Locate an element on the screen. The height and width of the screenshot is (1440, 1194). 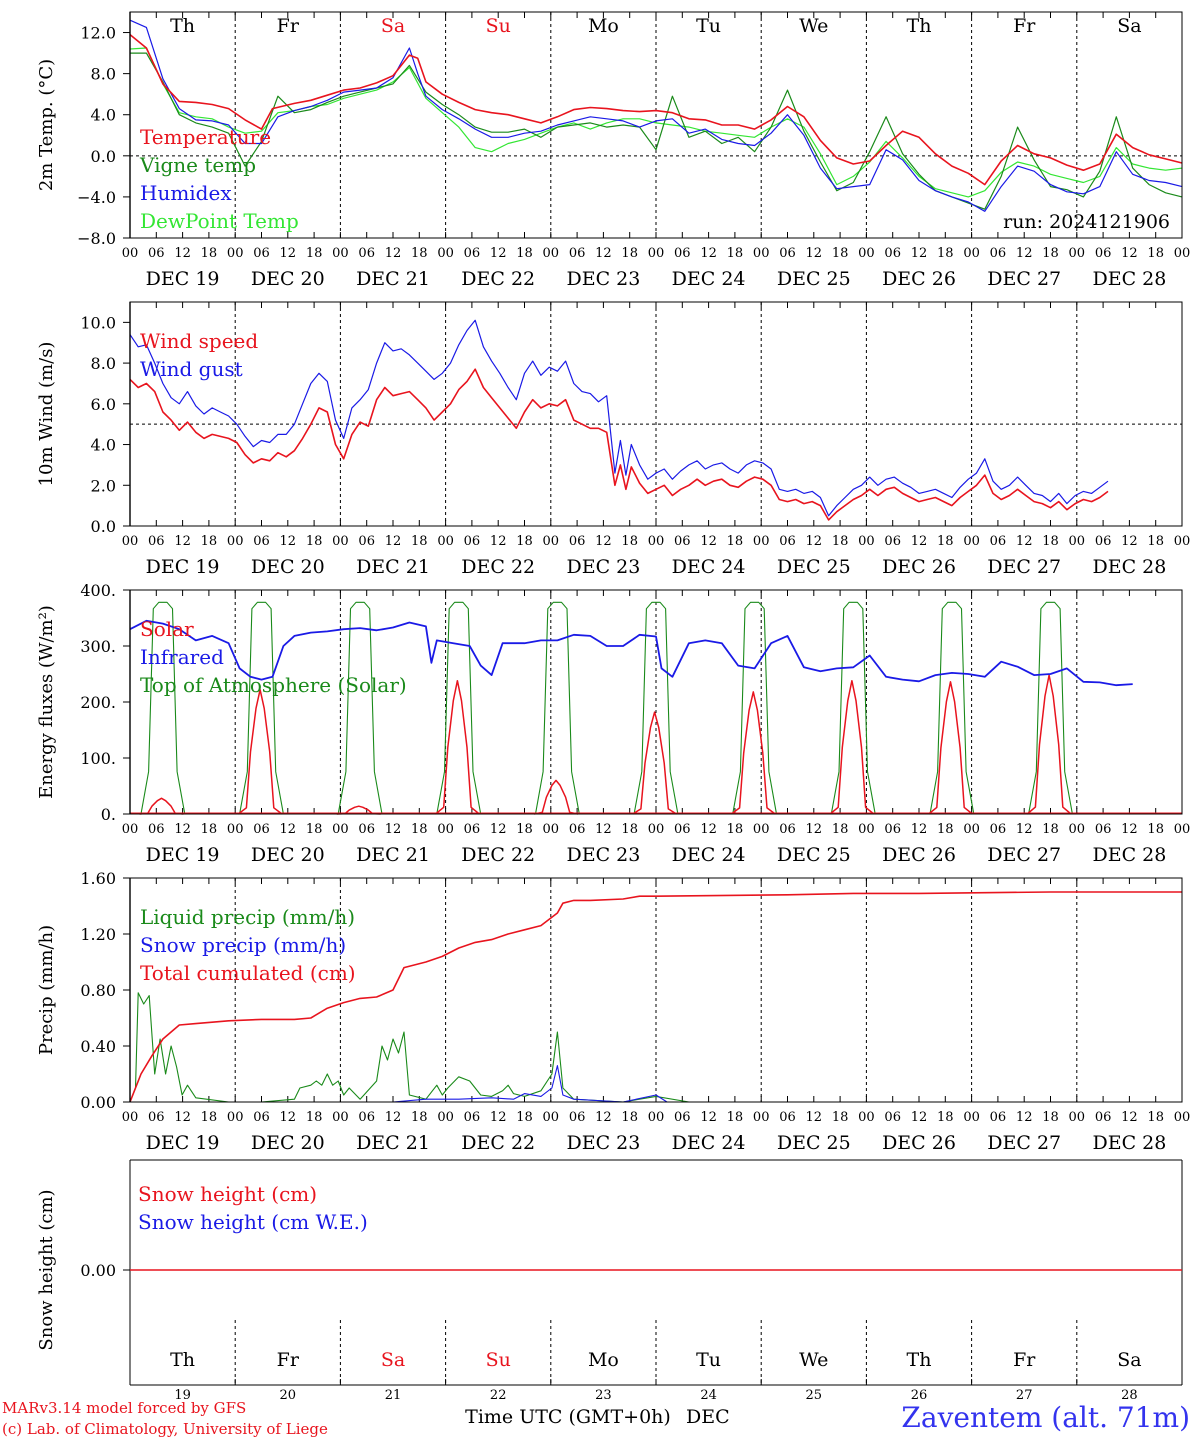
date-label: DEC 28 is located at coordinates (1129, 279).